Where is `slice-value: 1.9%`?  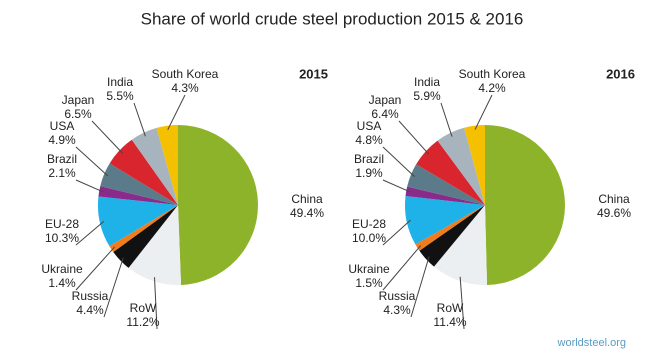 slice-value: 1.9% is located at coordinates (369, 173).